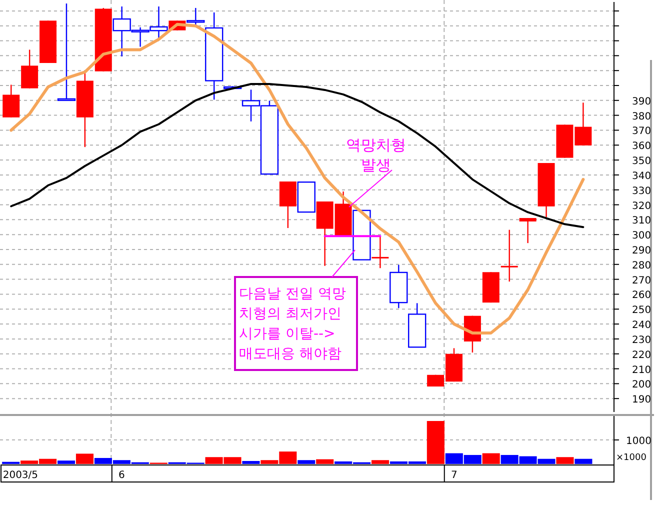  Describe the element at coordinates (642, 310) in the screenshot. I see `y-tick-label: 250` at that location.